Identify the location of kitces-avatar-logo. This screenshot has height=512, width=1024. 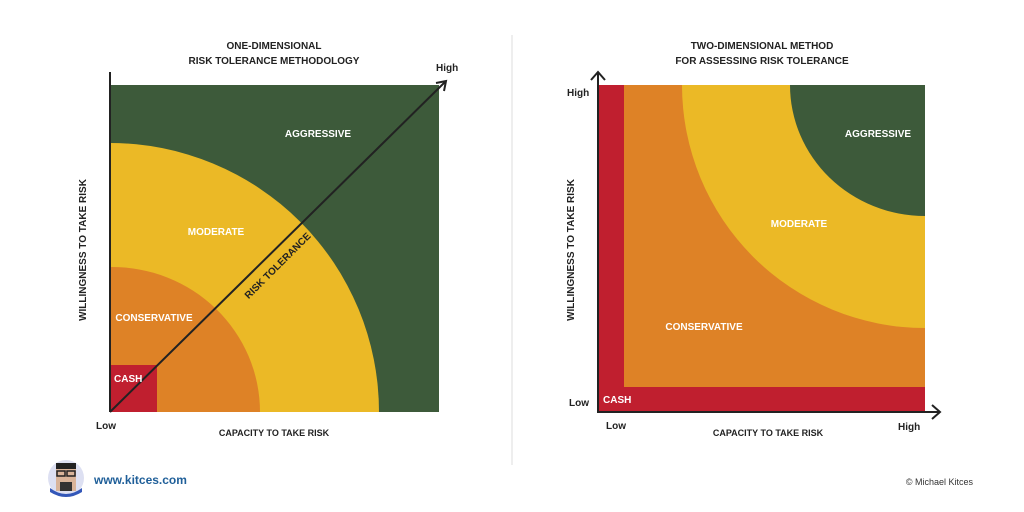
(66, 478).